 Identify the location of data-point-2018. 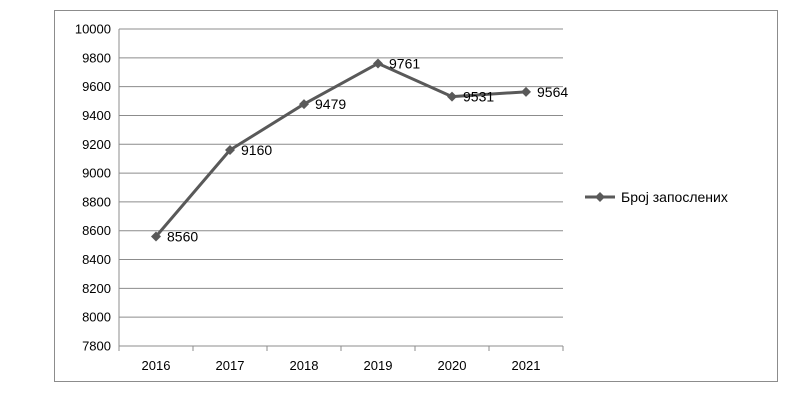
(304, 104).